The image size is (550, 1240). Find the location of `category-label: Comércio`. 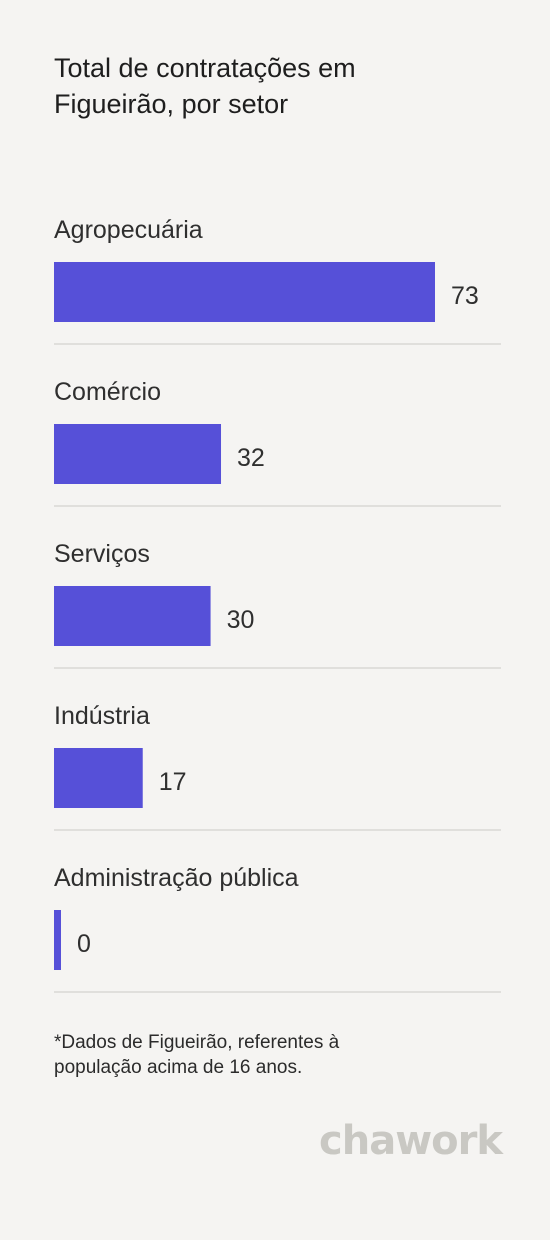

category-label: Comércio is located at coordinates (107, 392).